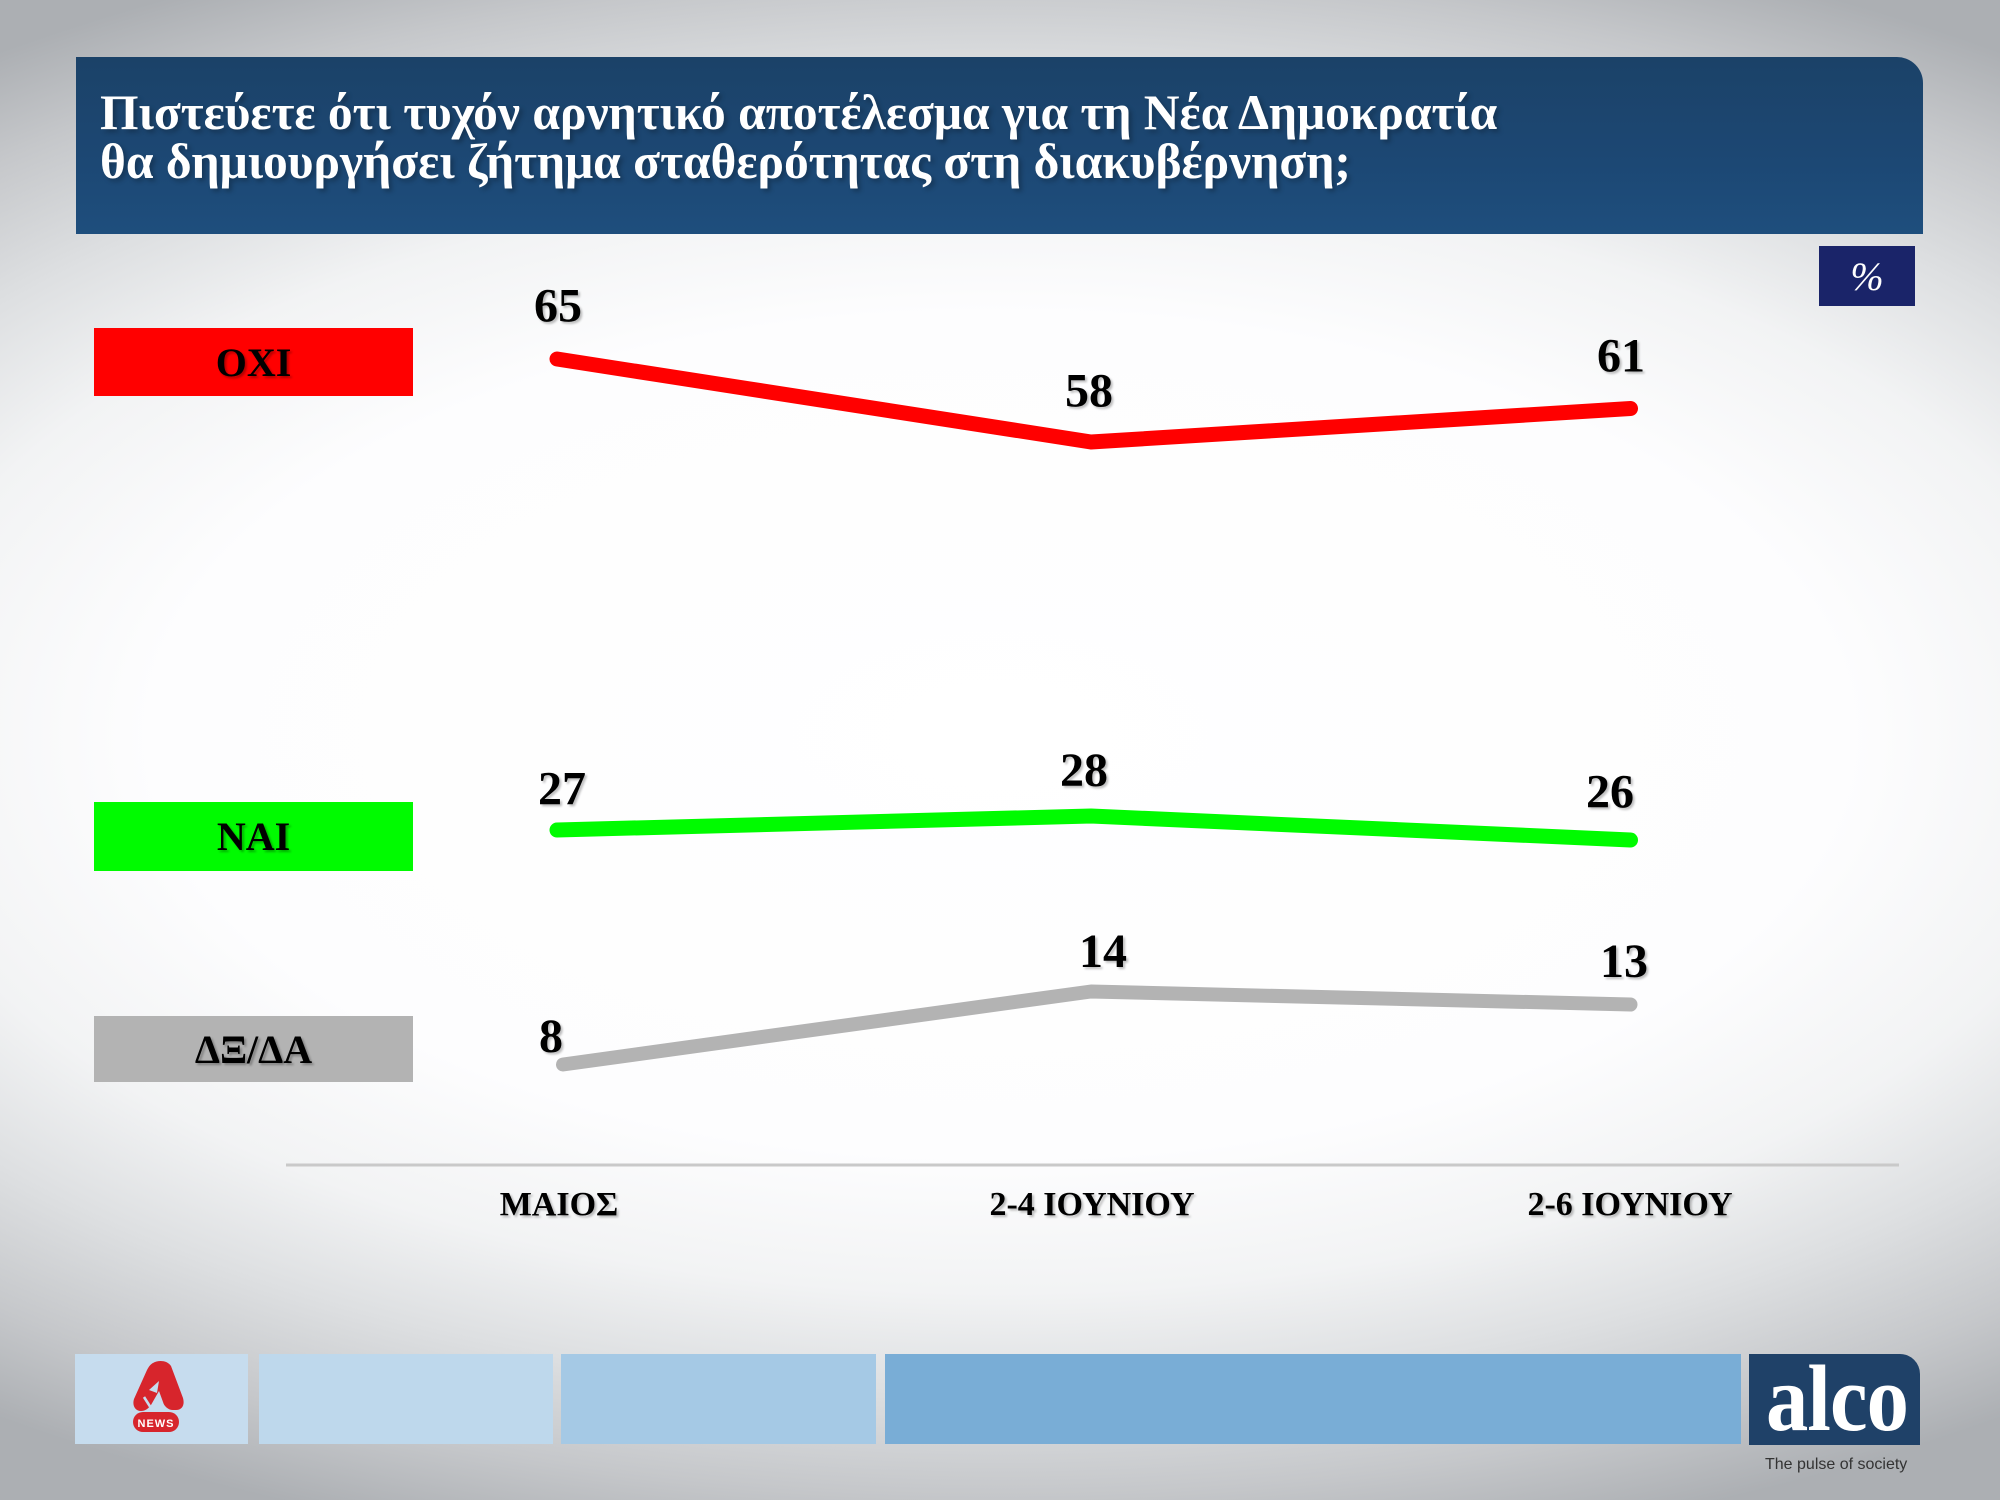 The width and height of the screenshot is (2000, 1500). Describe the element at coordinates (156, 1424) in the screenshot. I see `svg-text: NEWS` at that location.